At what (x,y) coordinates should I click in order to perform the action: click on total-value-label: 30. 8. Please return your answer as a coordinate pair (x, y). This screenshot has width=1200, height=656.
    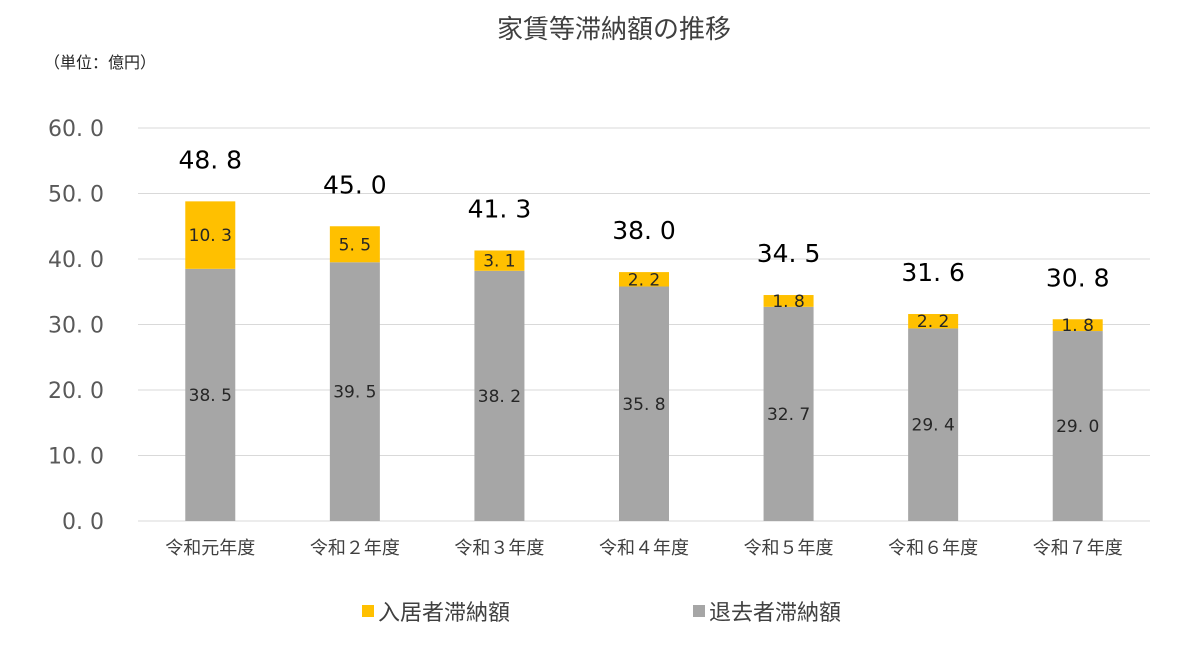
    Looking at the image, I should click on (1078, 277).